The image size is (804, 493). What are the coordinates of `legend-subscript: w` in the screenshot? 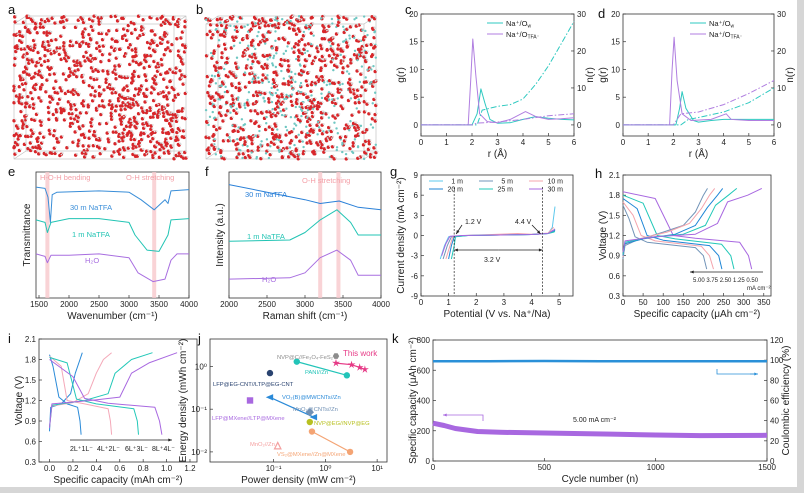 It's located at (529, 27).